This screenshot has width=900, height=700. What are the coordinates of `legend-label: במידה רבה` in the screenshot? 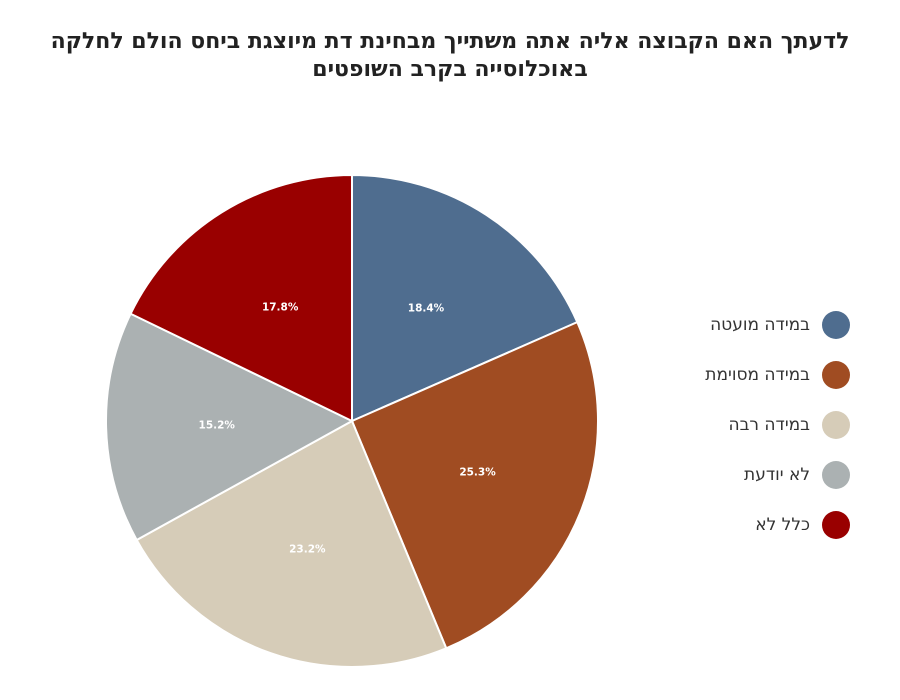 It's located at (769, 425).